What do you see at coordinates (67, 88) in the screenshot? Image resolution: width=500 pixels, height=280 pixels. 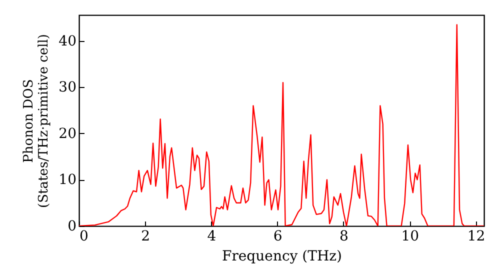 I see `y-tick-label: 30` at bounding box center [67, 88].